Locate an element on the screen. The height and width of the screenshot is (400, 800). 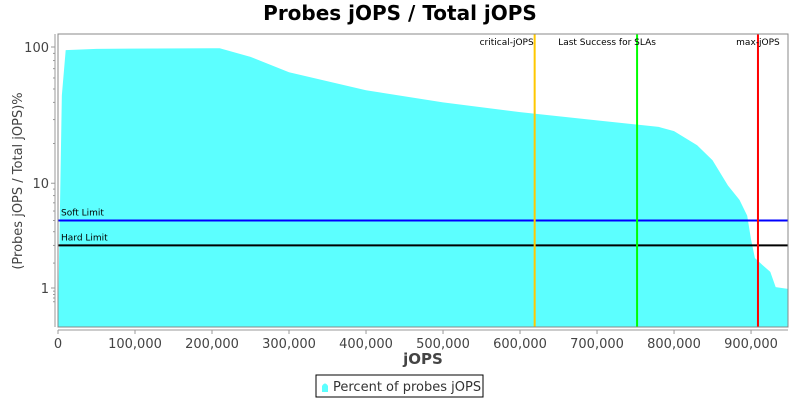
marker-label: Soft Limit is located at coordinates (82, 213).